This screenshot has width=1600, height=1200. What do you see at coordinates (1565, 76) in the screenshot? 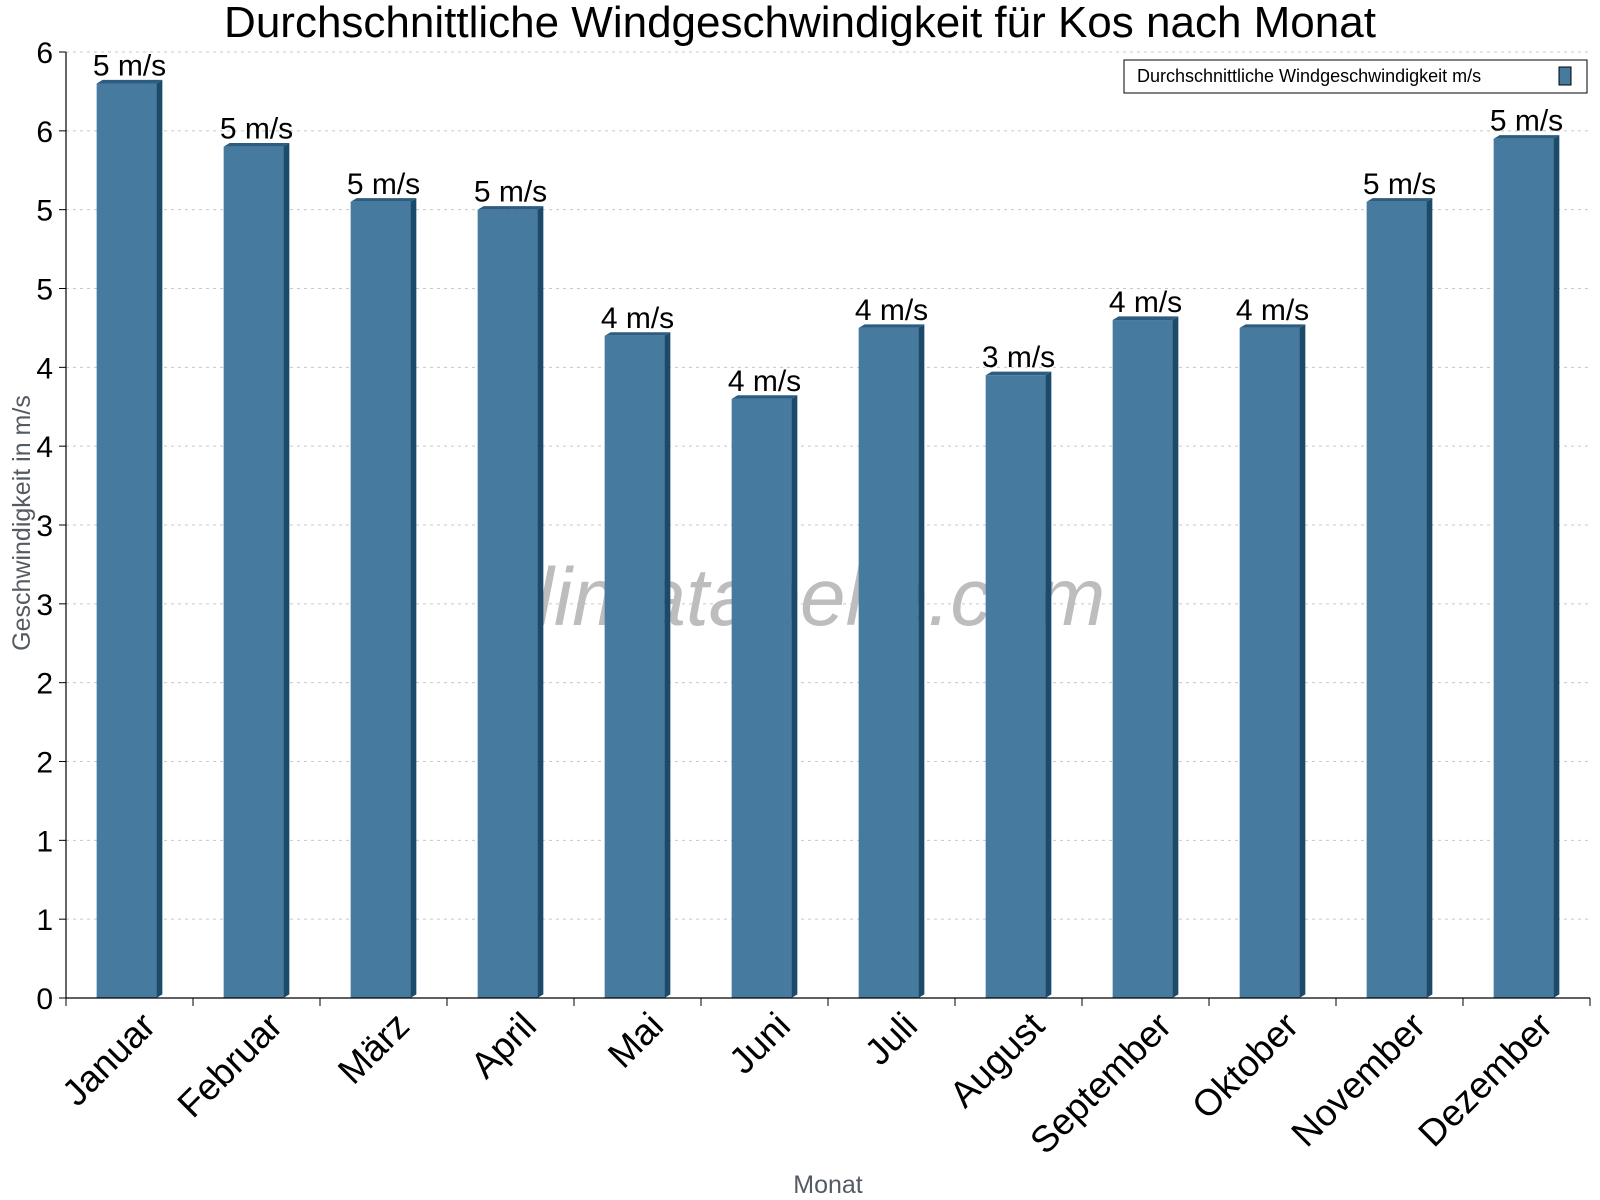
I see `legend-swatch` at bounding box center [1565, 76].